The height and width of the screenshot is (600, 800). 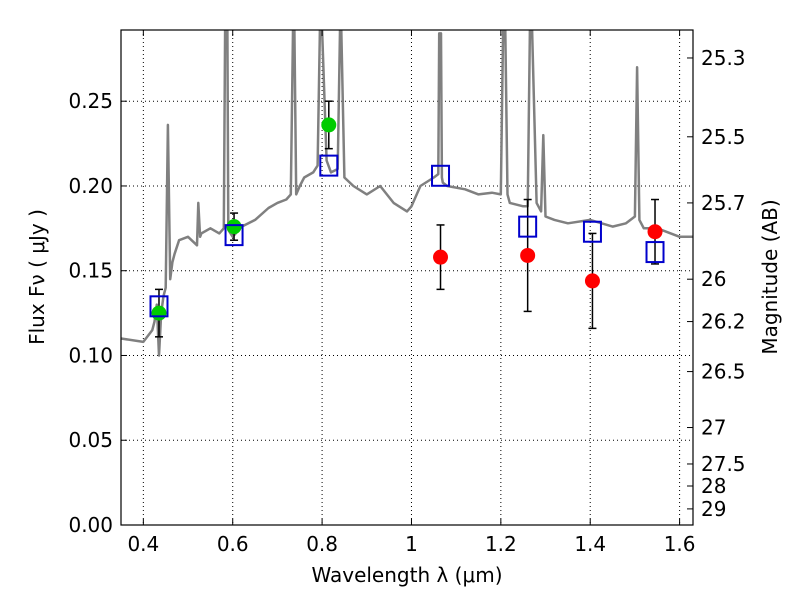 What do you see at coordinates (713, 509) in the screenshot?
I see `right-tick-label: 29` at bounding box center [713, 509].